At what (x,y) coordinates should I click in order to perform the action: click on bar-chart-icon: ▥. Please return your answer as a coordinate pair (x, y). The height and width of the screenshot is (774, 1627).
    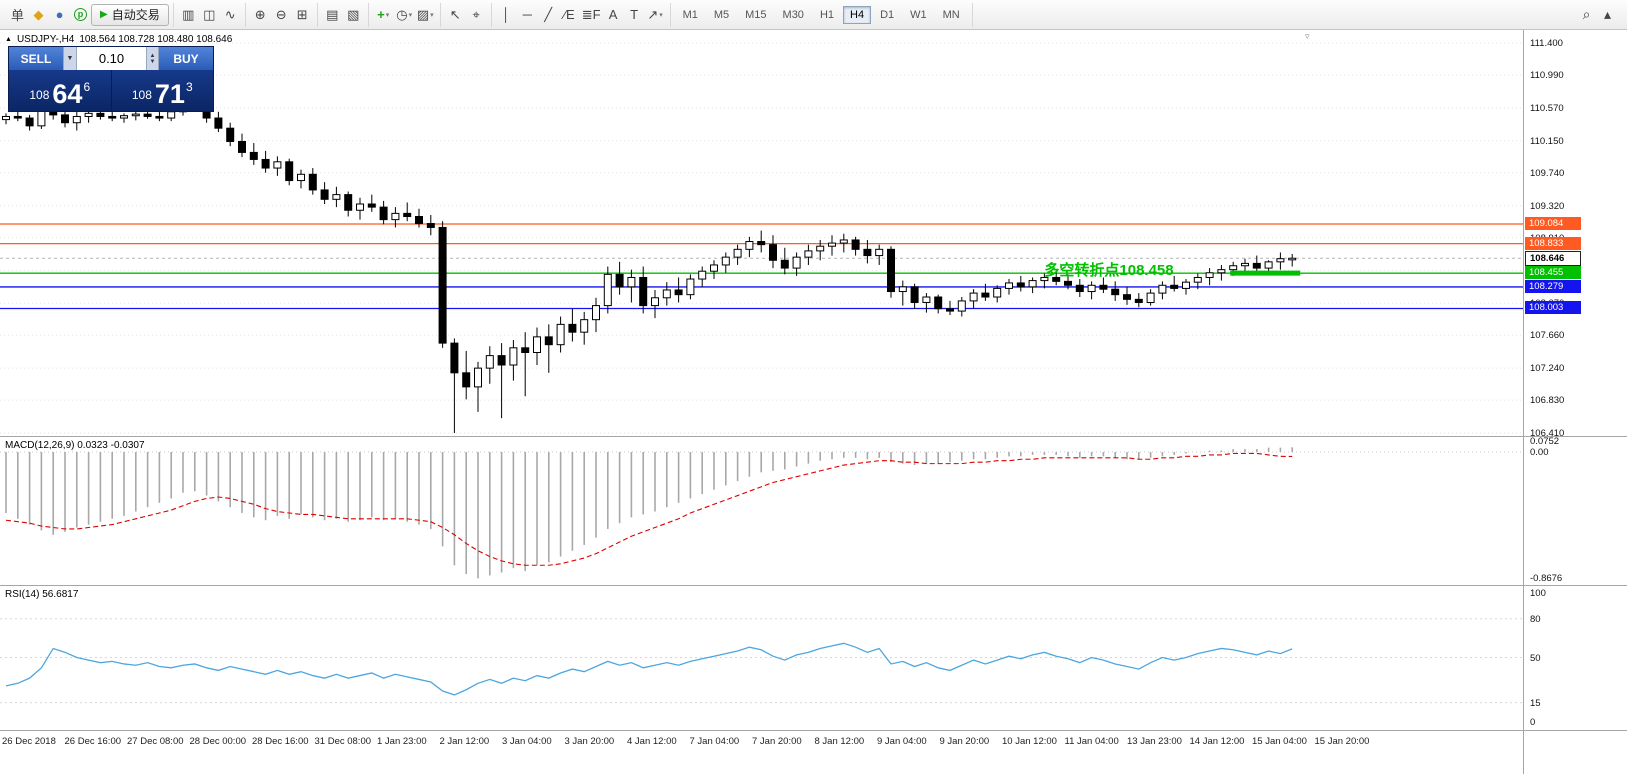
    Looking at the image, I should click on (188, 14).